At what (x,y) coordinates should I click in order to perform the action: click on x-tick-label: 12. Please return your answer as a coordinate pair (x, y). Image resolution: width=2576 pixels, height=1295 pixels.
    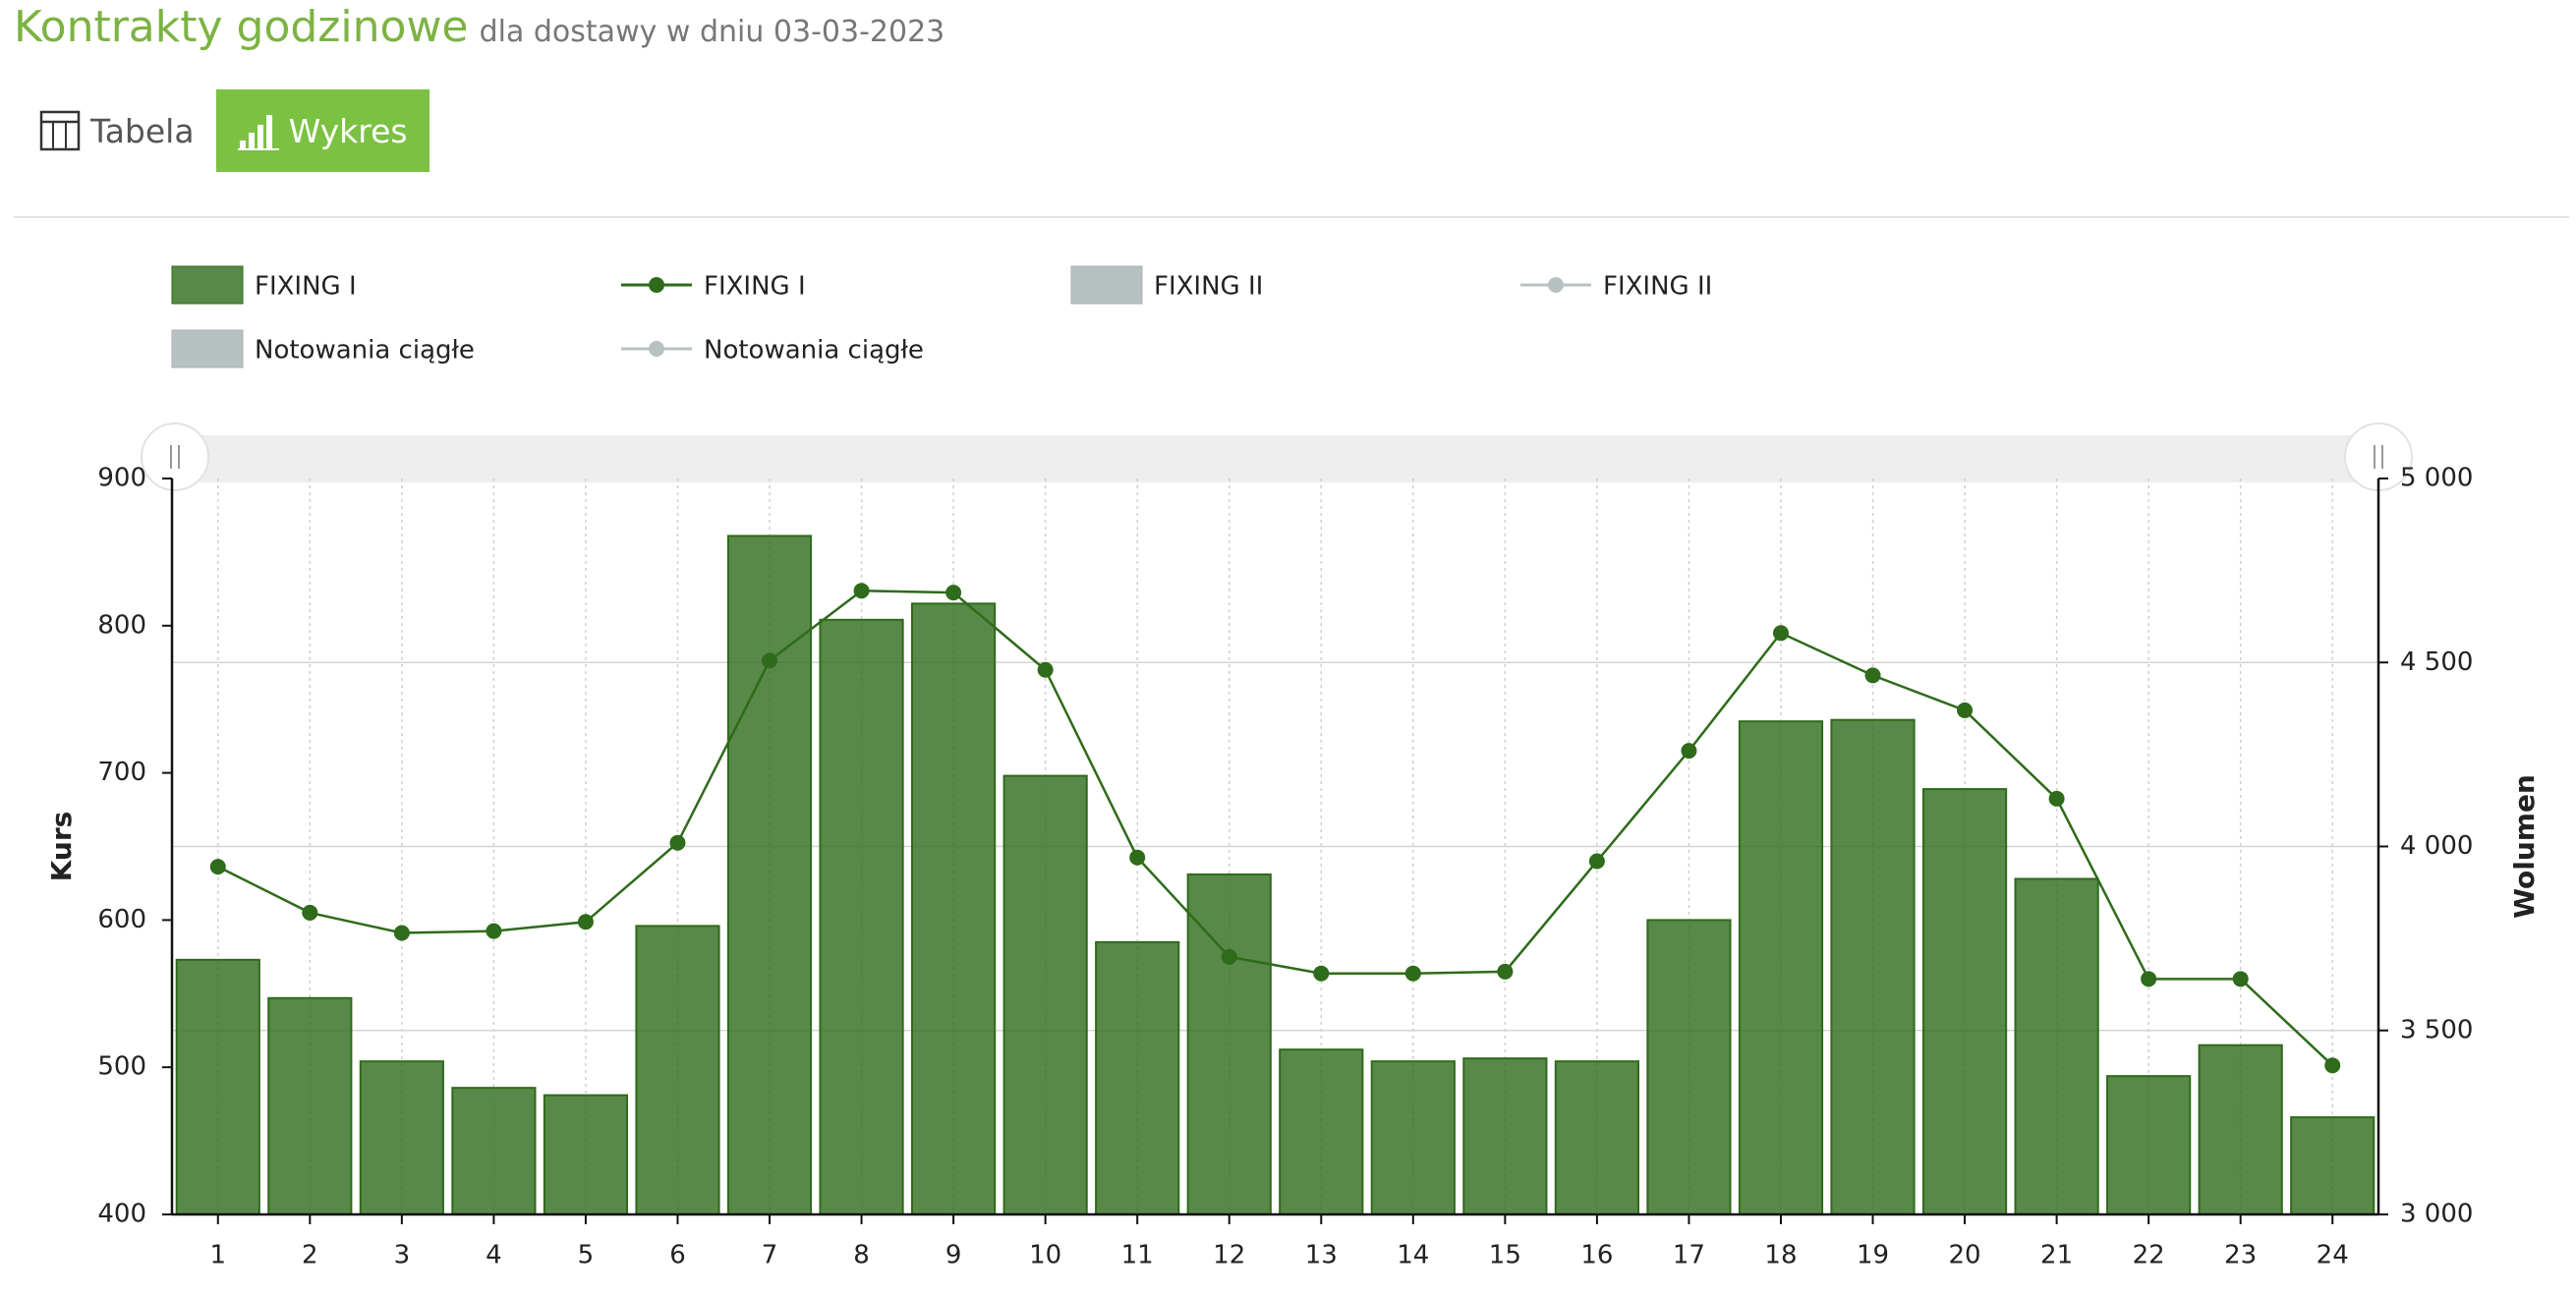
    Looking at the image, I should click on (1229, 1255).